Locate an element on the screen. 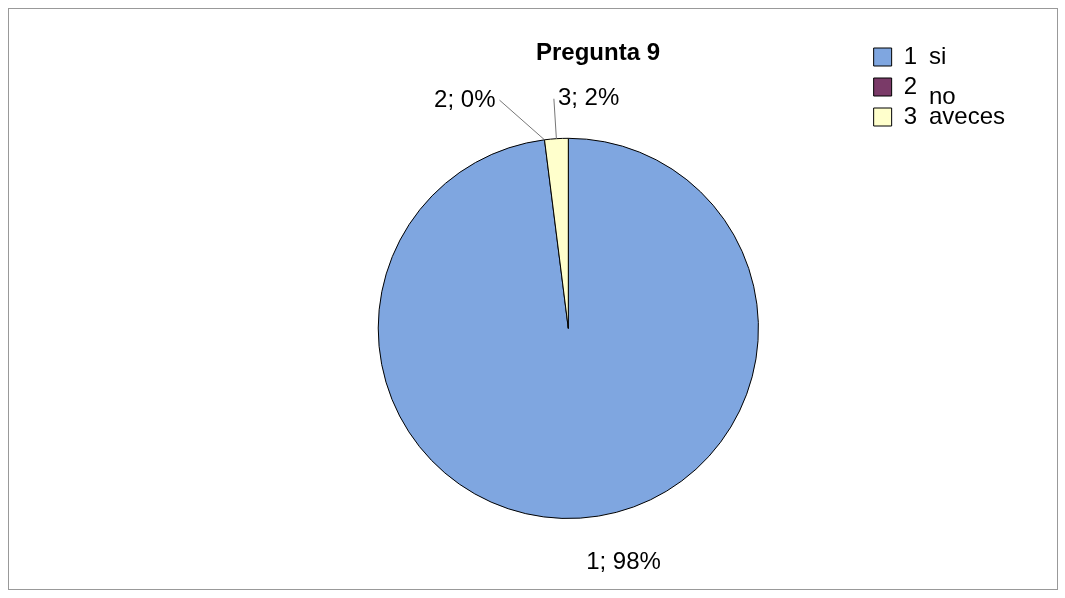 This screenshot has height=598, width=1065. text: si is located at coordinates (938, 55).